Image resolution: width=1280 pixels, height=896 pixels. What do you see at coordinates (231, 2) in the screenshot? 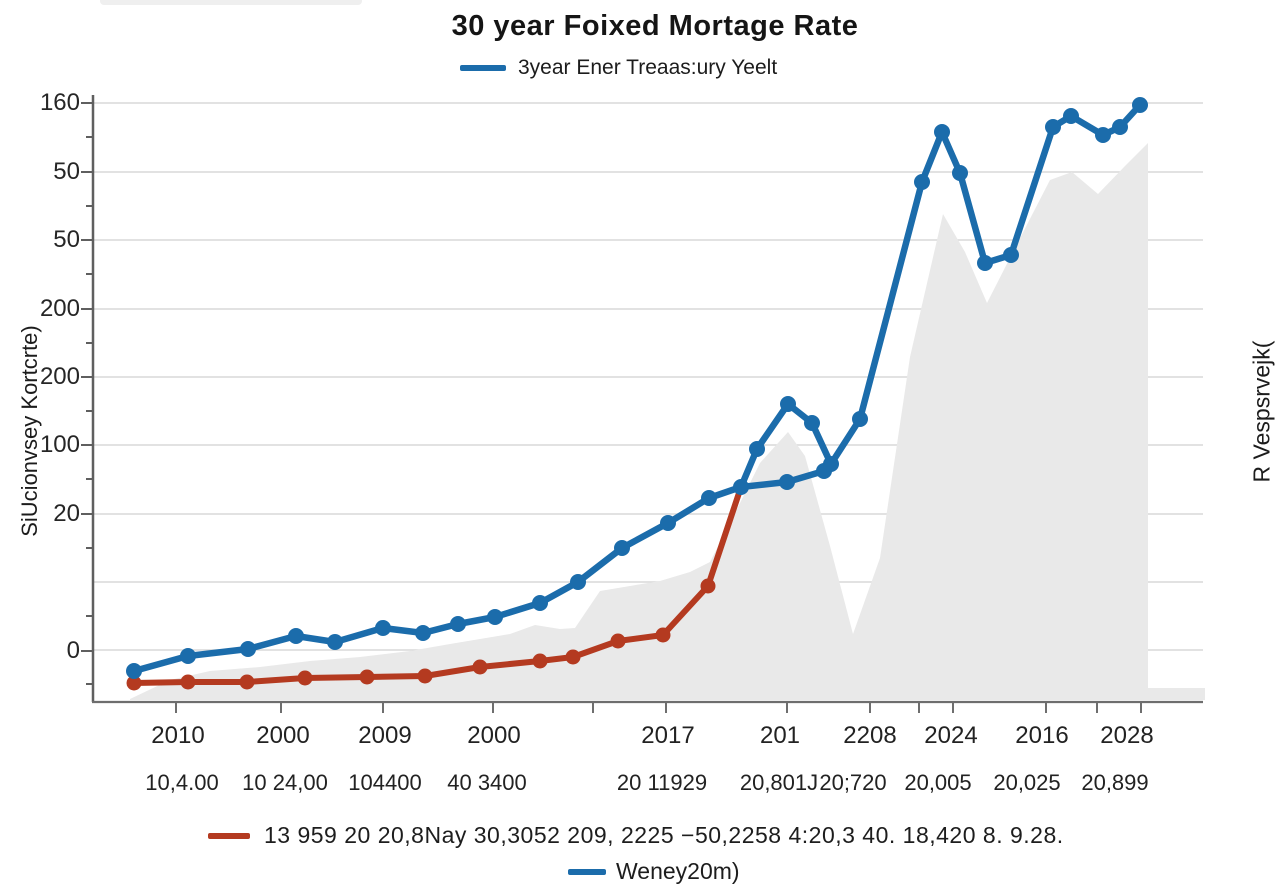
I see `cutoff-top-strip` at bounding box center [231, 2].